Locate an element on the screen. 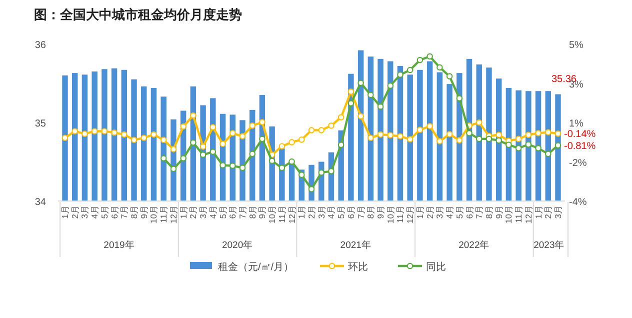 Image resolution: width=632 pixels, height=318 pixels. data-label: -0.14% is located at coordinates (580, 134).